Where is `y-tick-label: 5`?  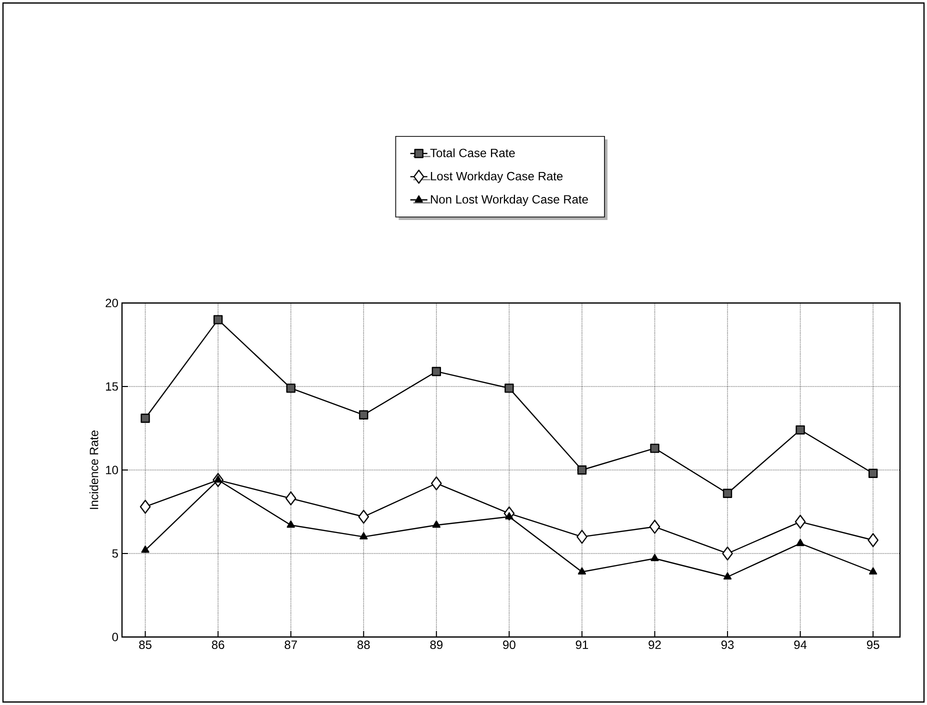
y-tick-label: 5 is located at coordinates (115, 553).